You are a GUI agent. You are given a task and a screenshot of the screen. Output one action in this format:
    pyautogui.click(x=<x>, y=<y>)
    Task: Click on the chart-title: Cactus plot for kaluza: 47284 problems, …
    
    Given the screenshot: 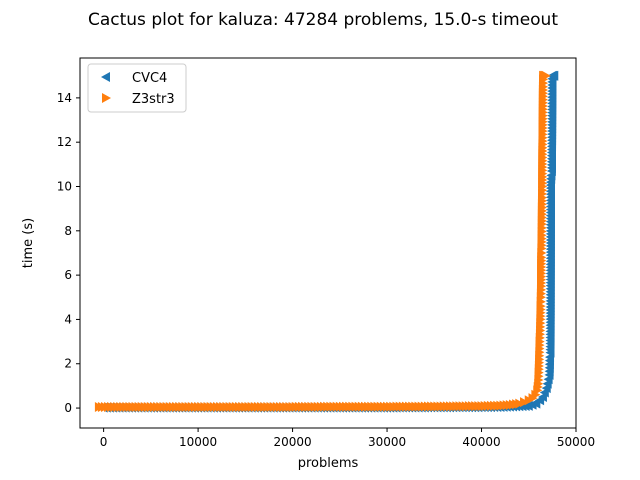 What is the action you would take?
    pyautogui.click(x=323, y=20)
    